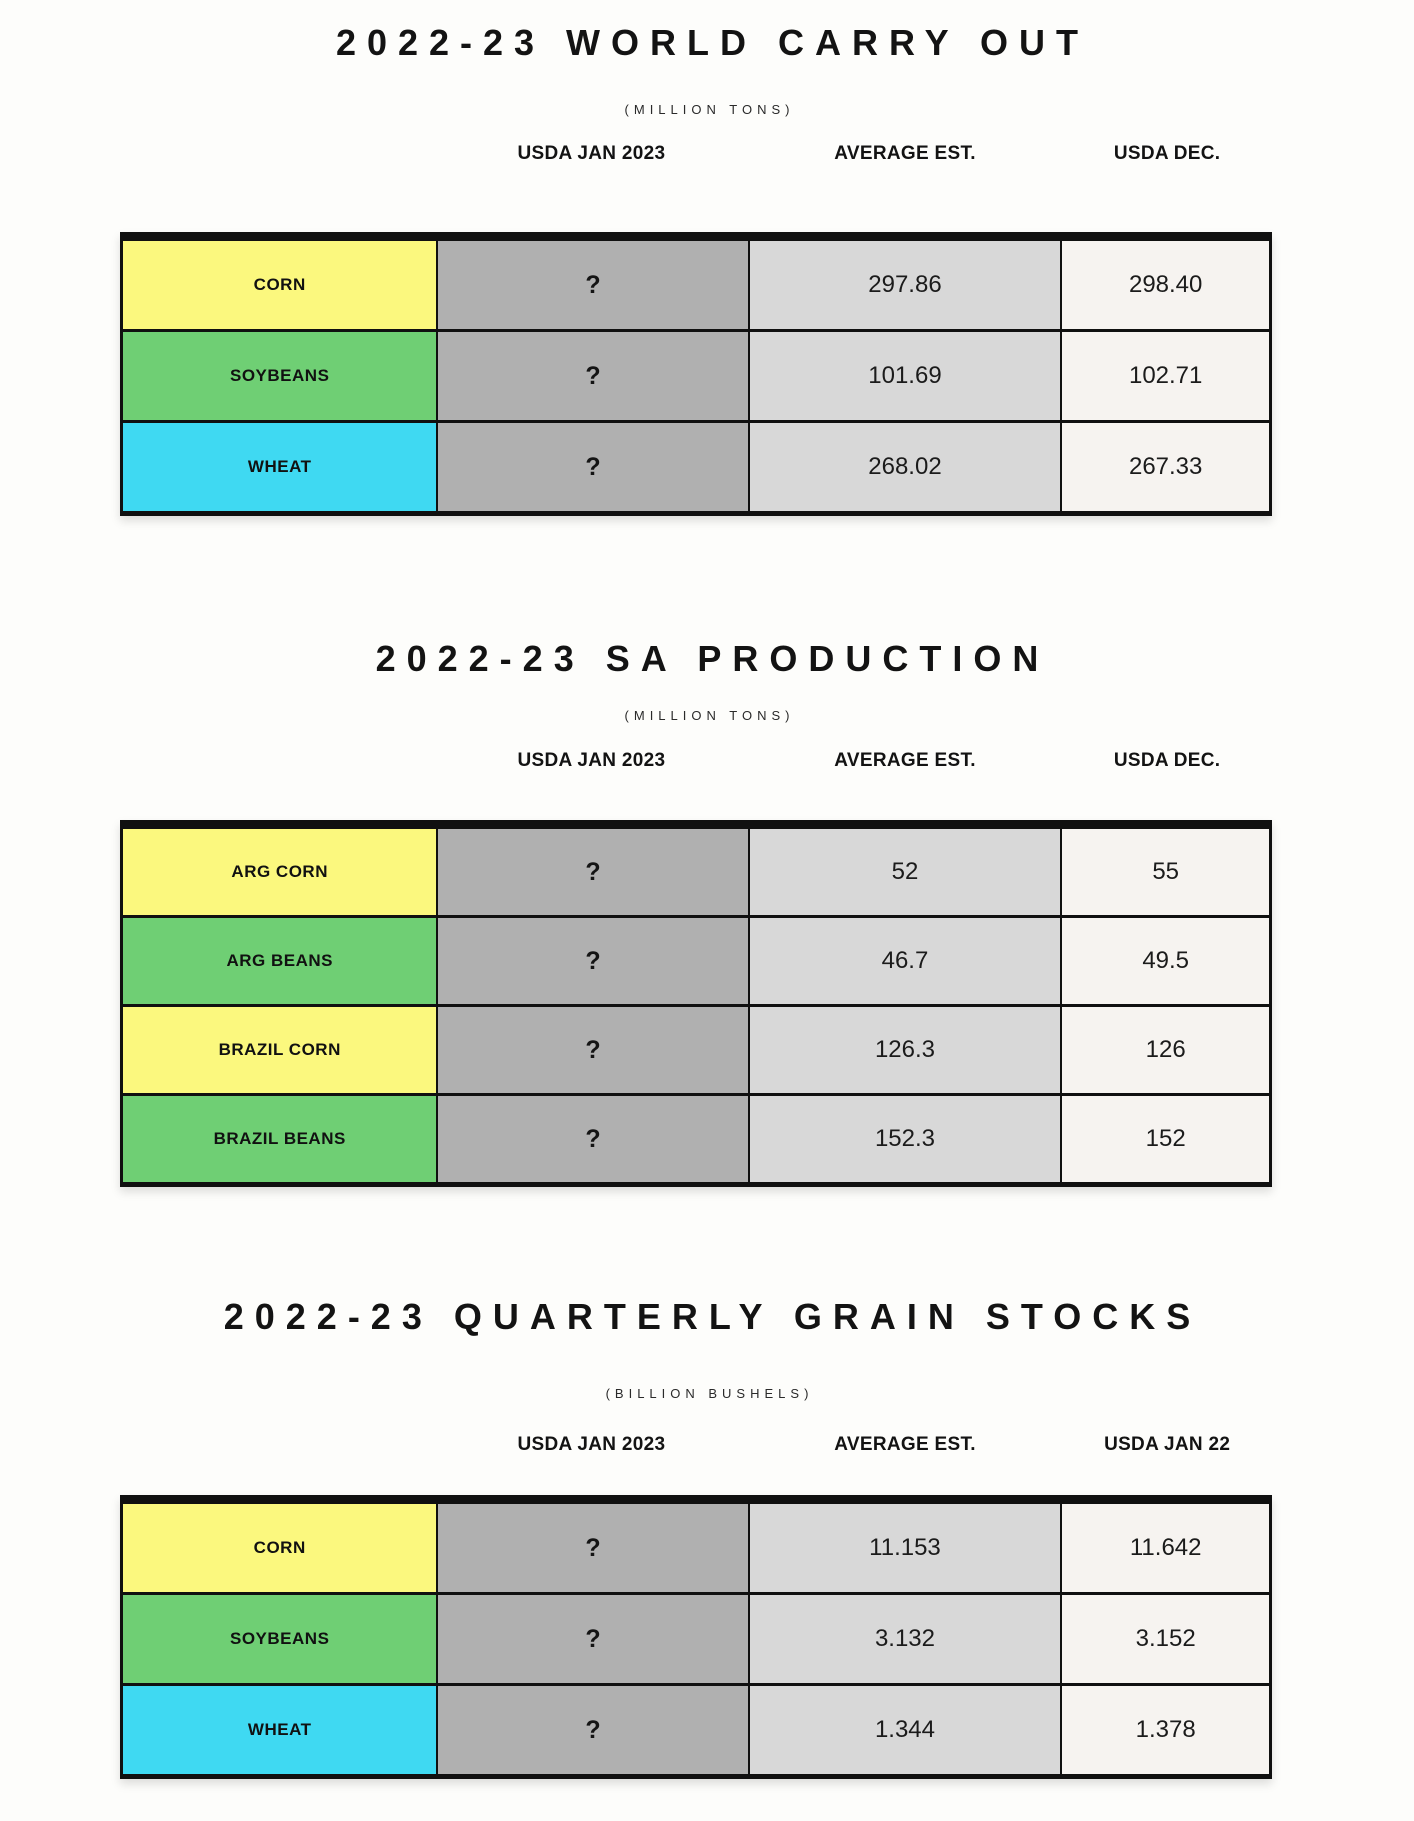 The height and width of the screenshot is (1821, 1414). I want to click on usda-dec-cell: 152, so click(1164, 1139).